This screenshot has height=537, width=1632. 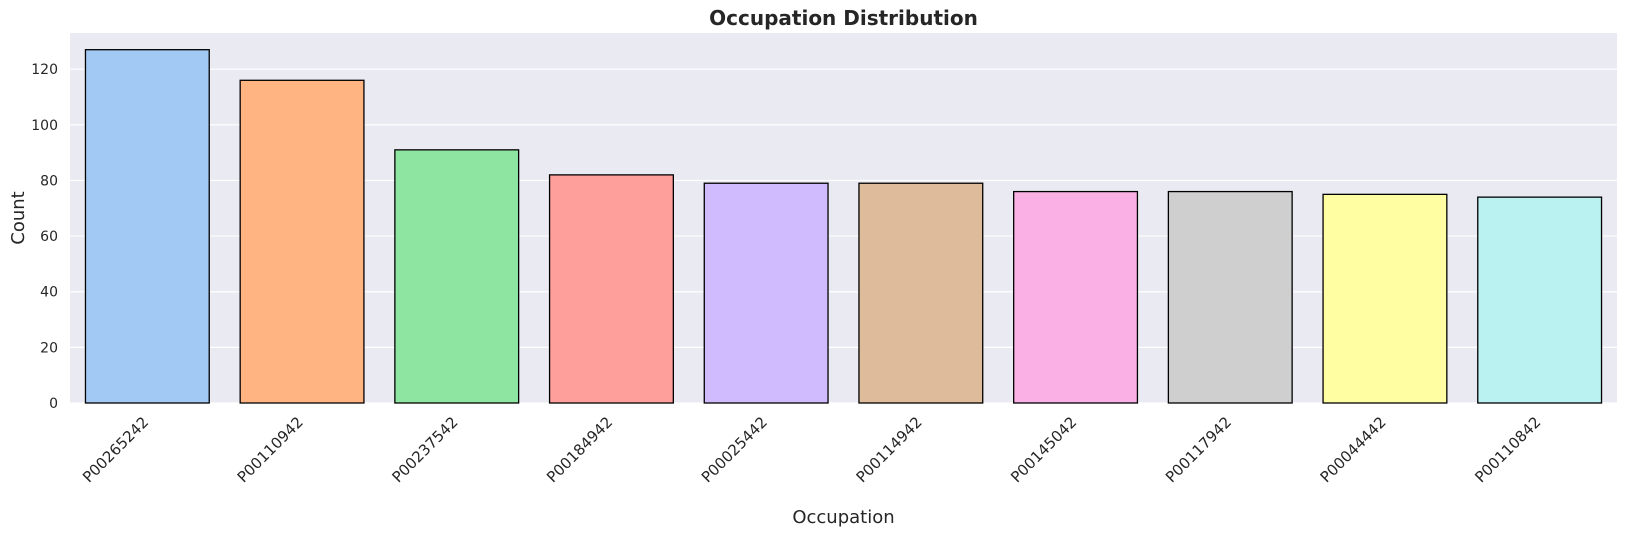 What do you see at coordinates (1385, 298) in the screenshot?
I see `bar-p00044442` at bounding box center [1385, 298].